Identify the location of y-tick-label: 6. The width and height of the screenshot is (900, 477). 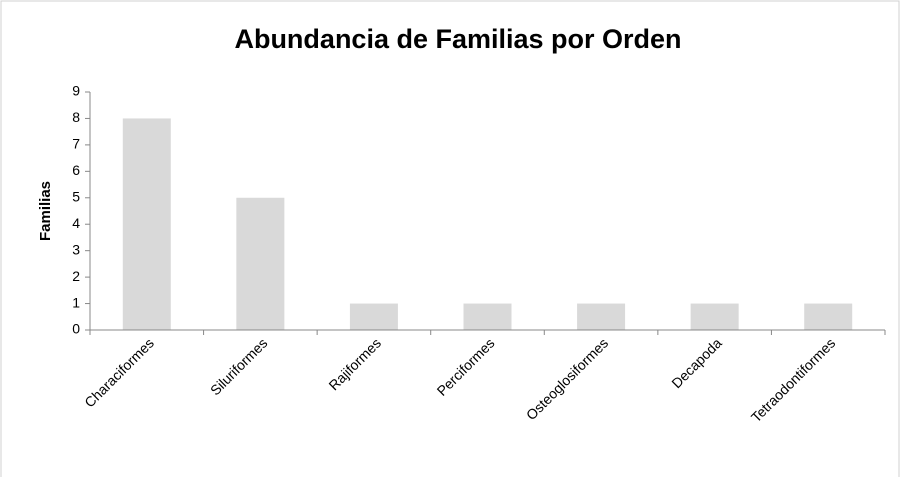
(76, 170).